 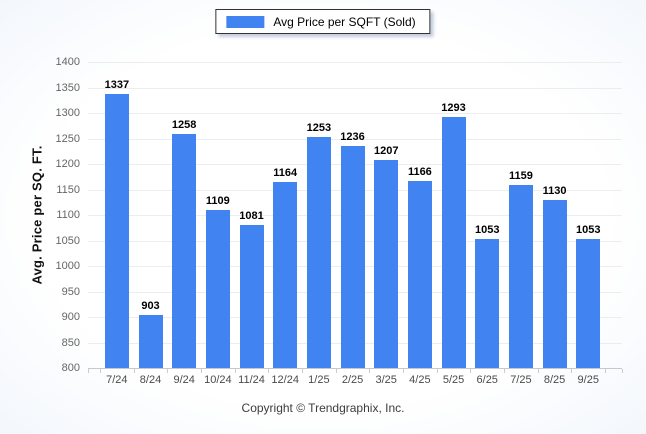 I want to click on bar-slot: 1207, so click(x=386, y=215).